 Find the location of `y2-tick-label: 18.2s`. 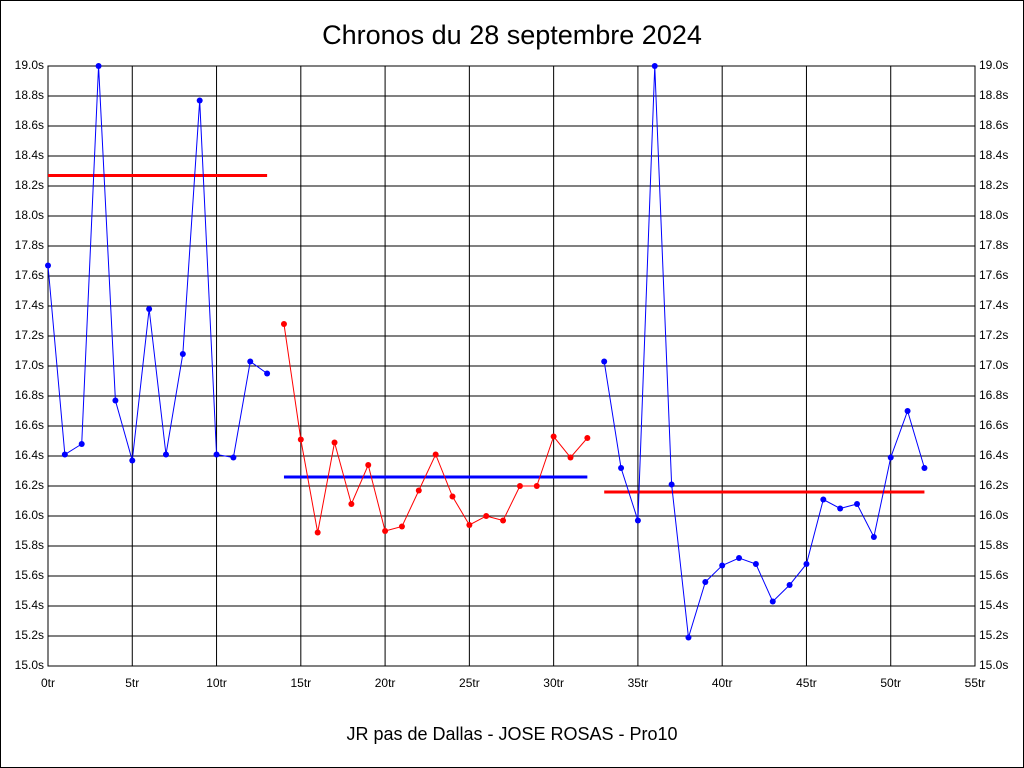

y2-tick-label: 18.2s is located at coordinates (993, 185).